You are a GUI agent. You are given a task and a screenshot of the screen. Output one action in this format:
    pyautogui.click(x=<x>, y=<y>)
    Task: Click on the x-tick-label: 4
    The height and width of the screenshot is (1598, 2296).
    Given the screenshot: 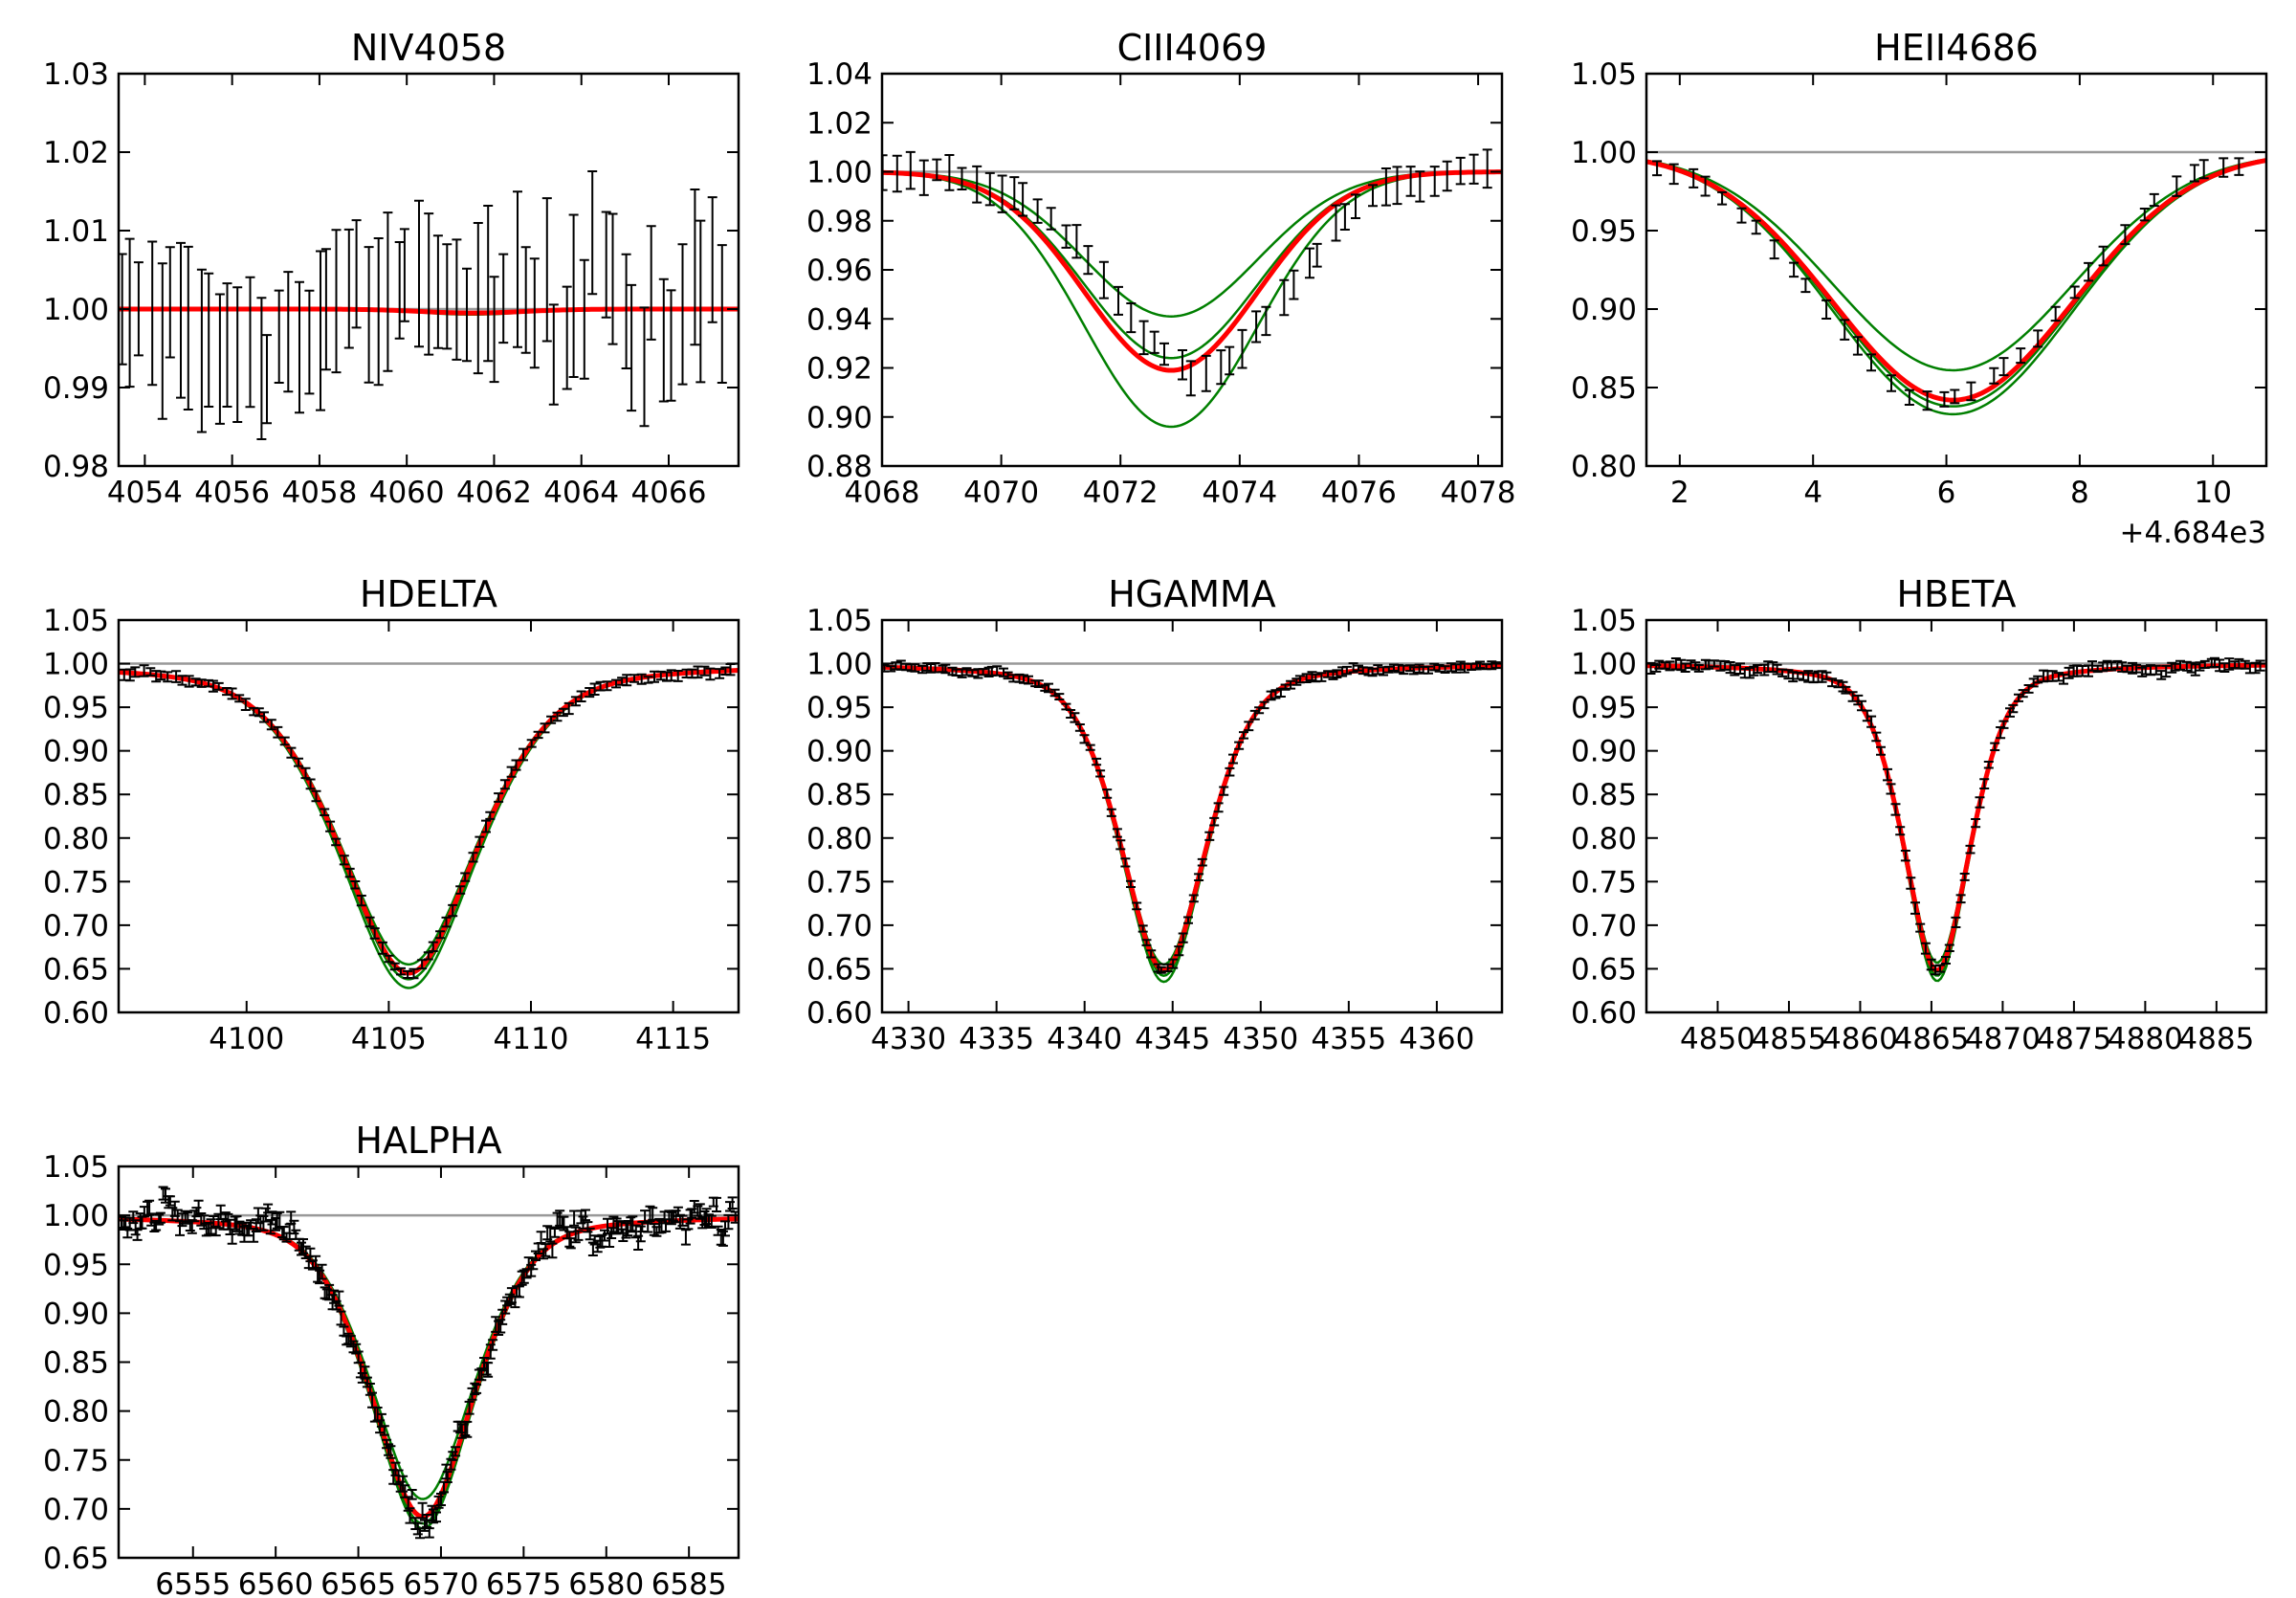 What is the action you would take?
    pyautogui.click(x=1813, y=493)
    